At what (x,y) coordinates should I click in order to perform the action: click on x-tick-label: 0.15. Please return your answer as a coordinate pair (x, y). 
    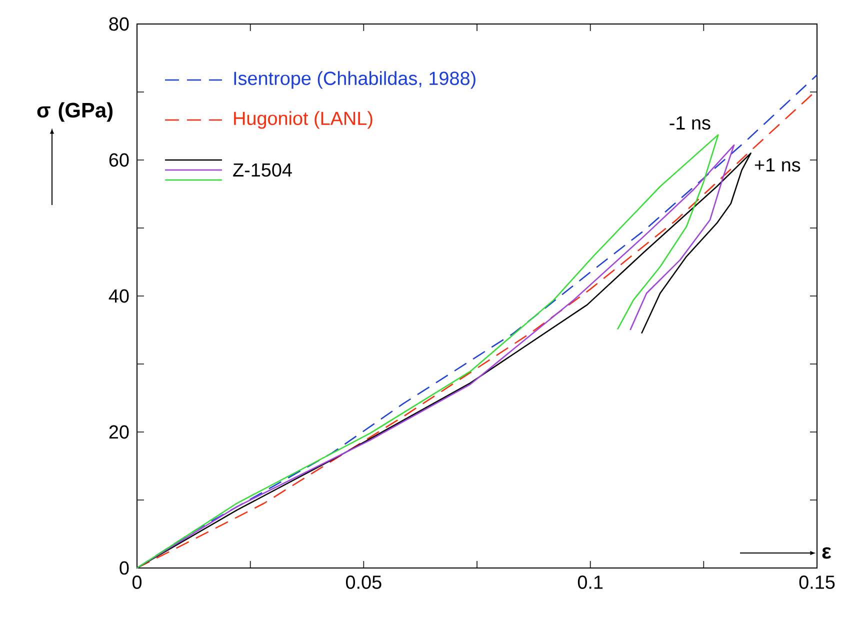
    Looking at the image, I should click on (817, 582).